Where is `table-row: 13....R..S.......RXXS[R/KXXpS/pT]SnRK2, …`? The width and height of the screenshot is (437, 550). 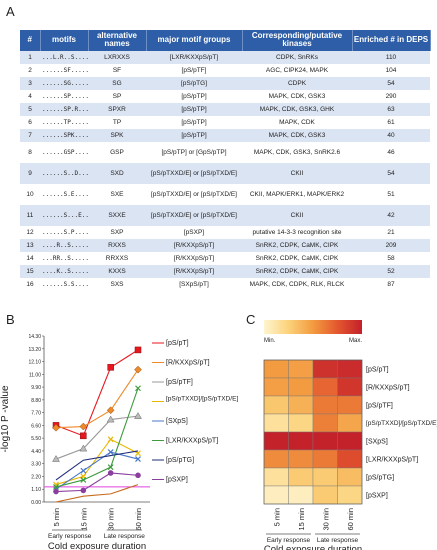 table-row: 13....R..S.......RXXS[R/KXXpS/pT]SnRK2, … is located at coordinates (225, 245).